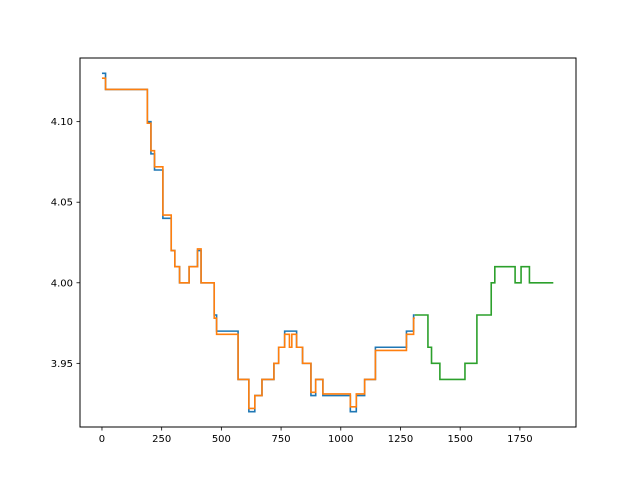  Describe the element at coordinates (316, 436) in the screenshot. I see `x-axis: 0 250 500 750 1000 1250 1500 1750` at that location.